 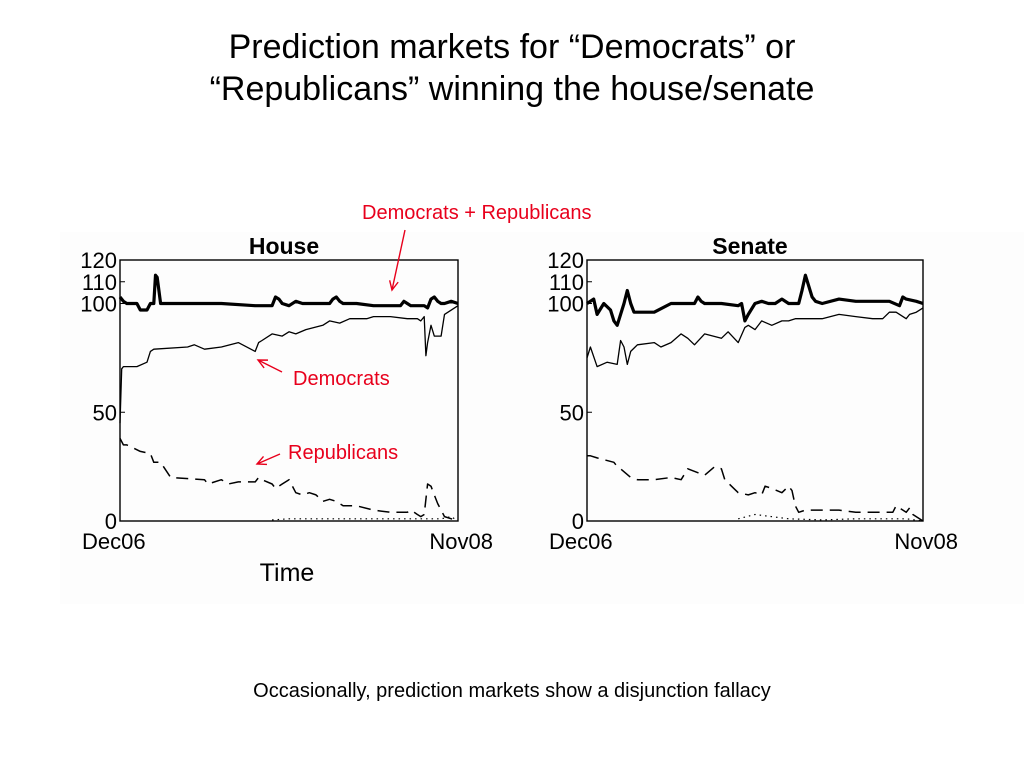 I want to click on house-x-tick-label-start: Dec06, so click(x=114, y=541).